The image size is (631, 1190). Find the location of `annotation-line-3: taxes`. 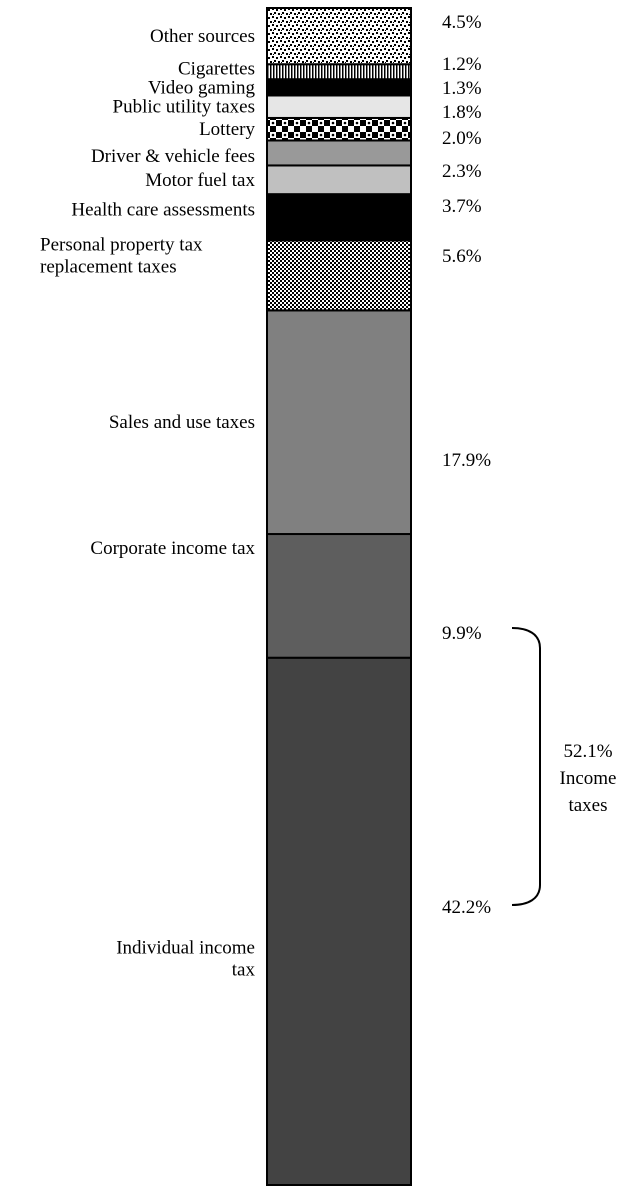

annotation-line-3: taxes is located at coordinates (587, 805).